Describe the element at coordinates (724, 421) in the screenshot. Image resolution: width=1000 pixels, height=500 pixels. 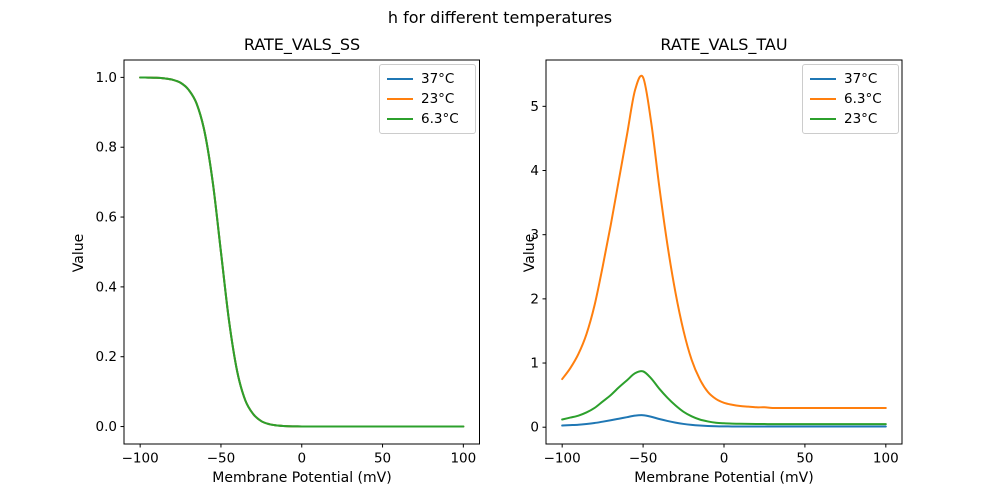
I see `tau-curve-37c` at that location.